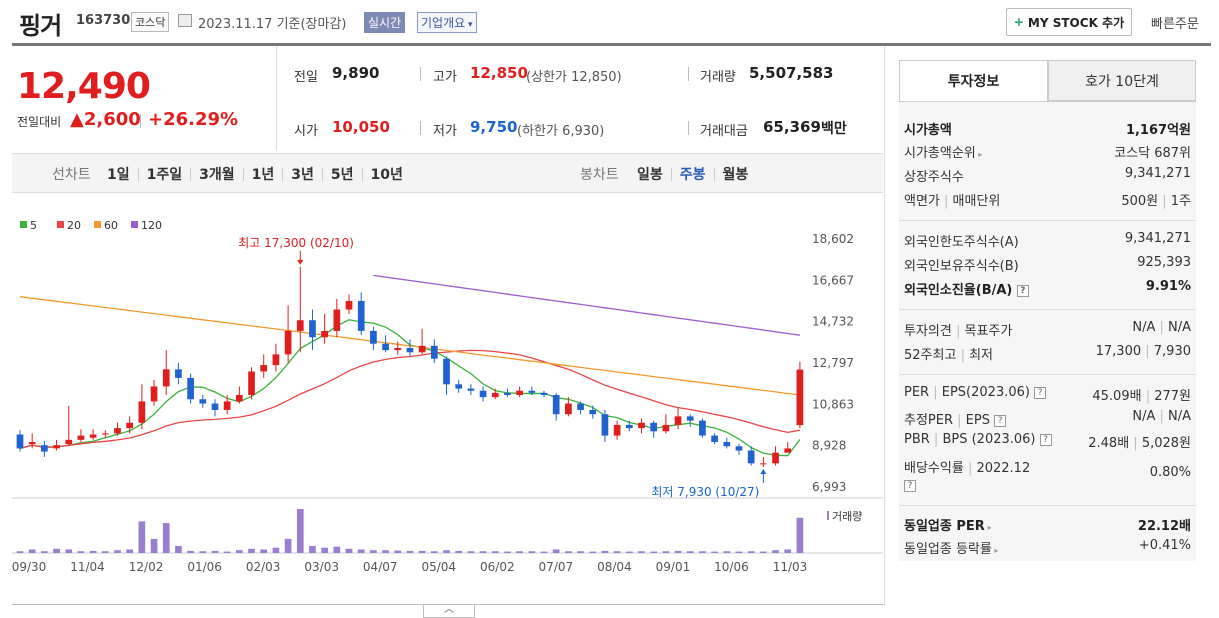 The width and height of the screenshot is (1219, 618). What do you see at coordinates (650, 175) in the screenshot?
I see `period-candle-0: 일봉` at bounding box center [650, 175].